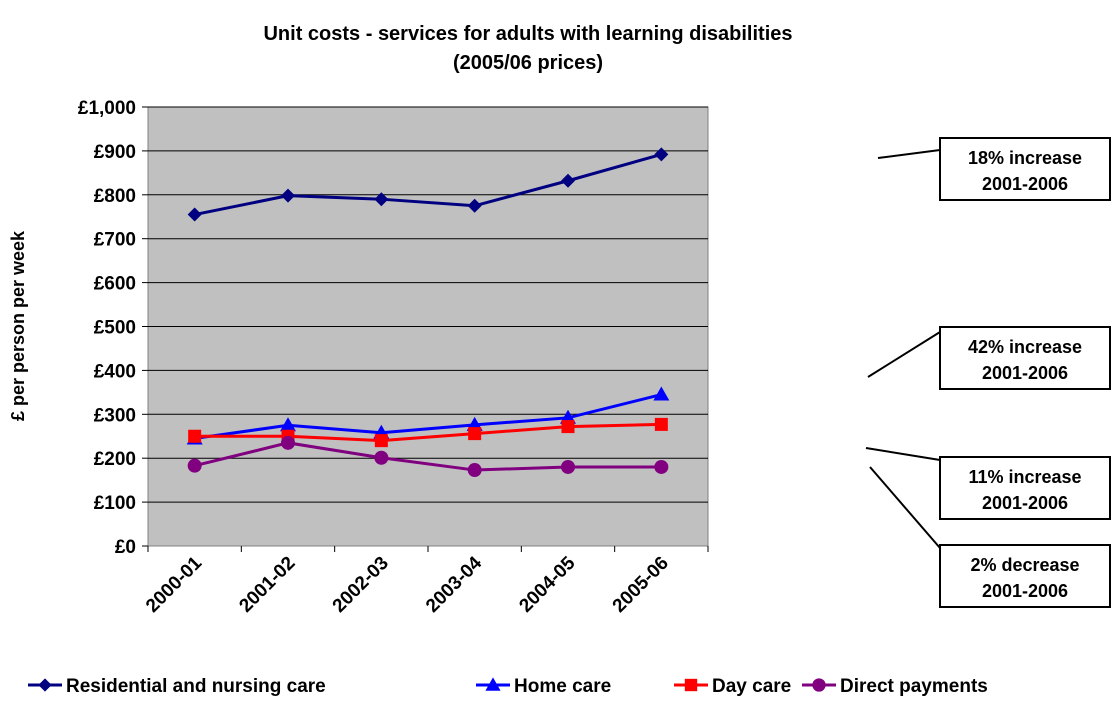  Describe the element at coordinates (115, 152) in the screenshot. I see `y-tick-label: £900` at that location.